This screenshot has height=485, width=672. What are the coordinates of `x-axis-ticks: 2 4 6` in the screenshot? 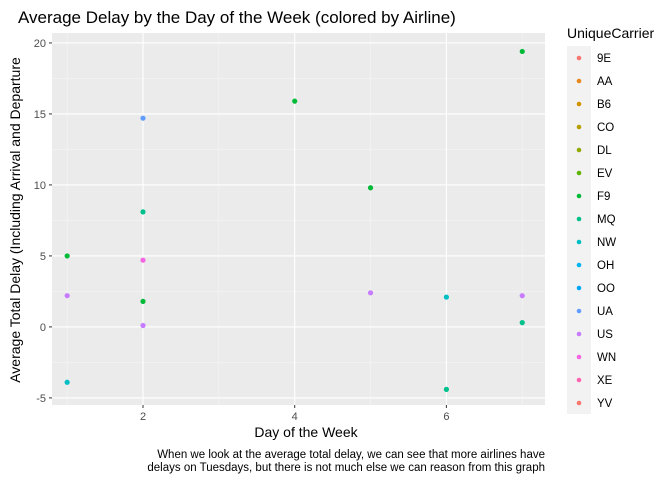 It's located at (294, 414).